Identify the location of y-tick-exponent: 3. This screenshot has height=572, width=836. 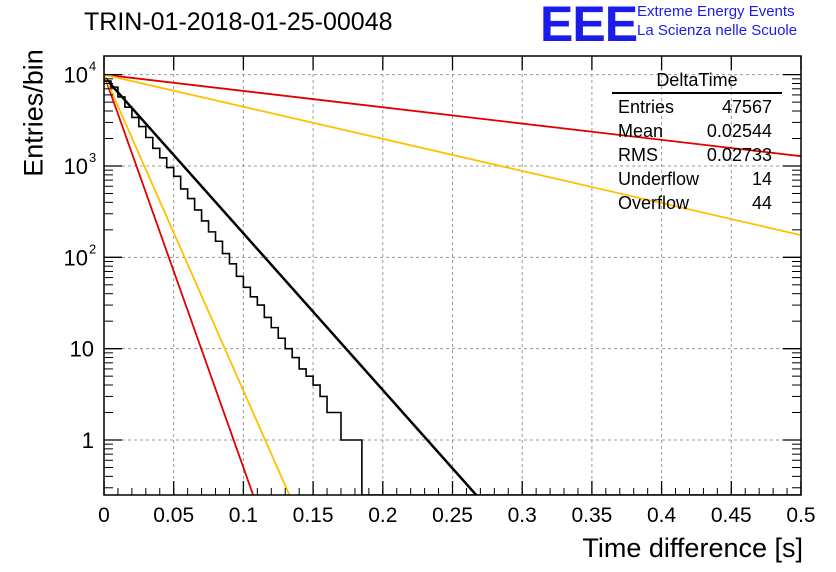
(92, 157).